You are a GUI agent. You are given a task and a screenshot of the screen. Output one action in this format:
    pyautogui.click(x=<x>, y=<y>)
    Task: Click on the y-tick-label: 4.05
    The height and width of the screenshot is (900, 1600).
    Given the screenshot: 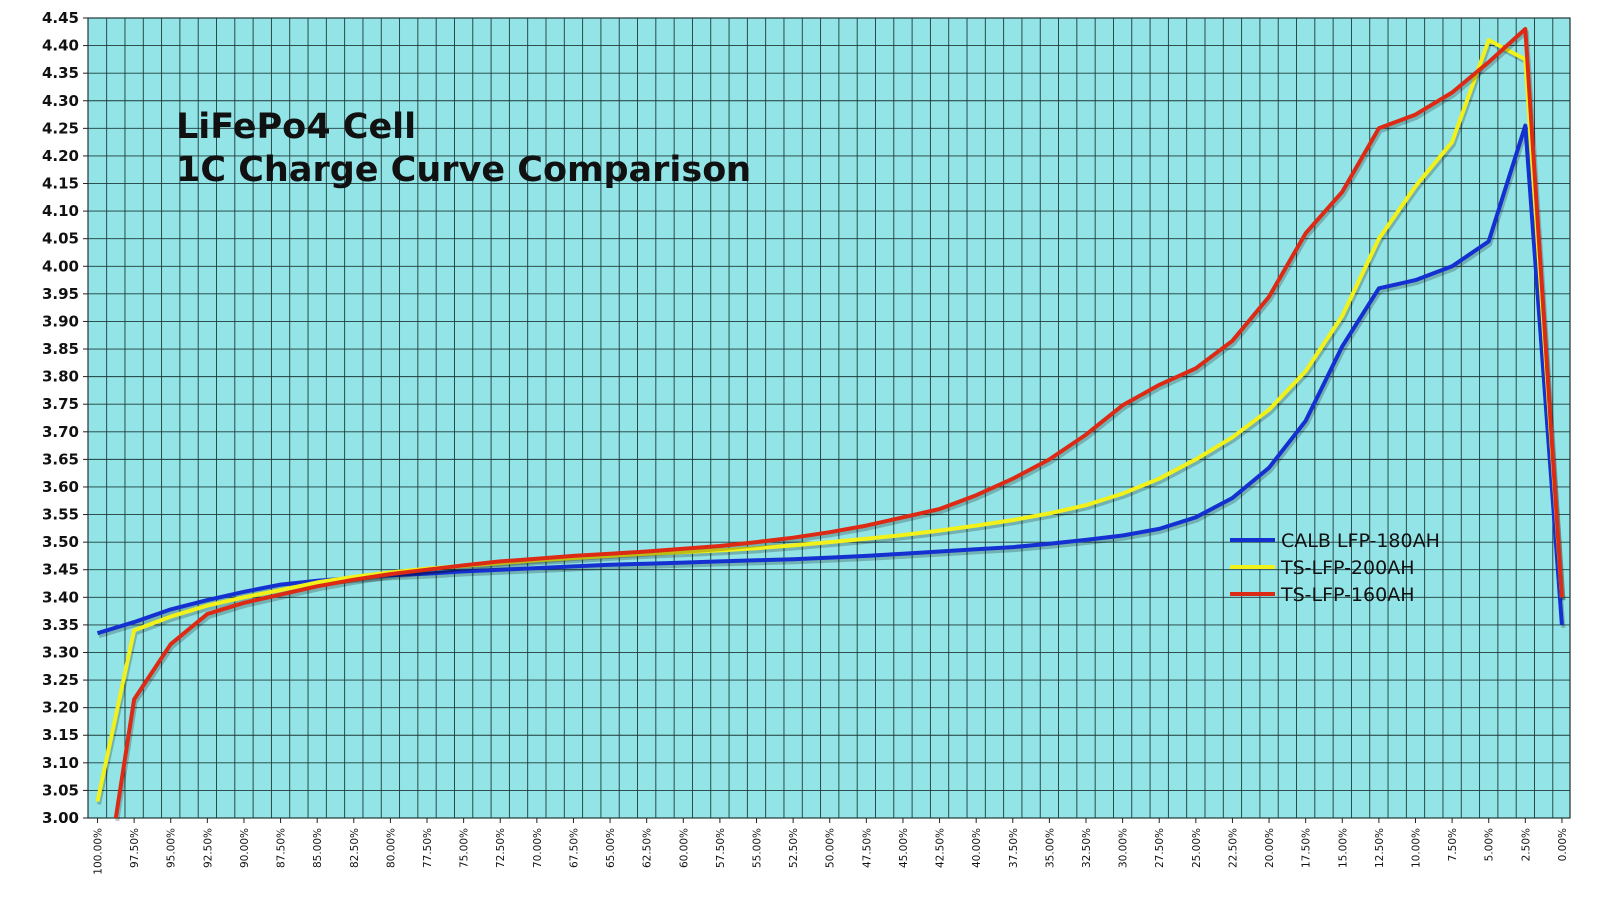 What is the action you would take?
    pyautogui.click(x=60, y=239)
    